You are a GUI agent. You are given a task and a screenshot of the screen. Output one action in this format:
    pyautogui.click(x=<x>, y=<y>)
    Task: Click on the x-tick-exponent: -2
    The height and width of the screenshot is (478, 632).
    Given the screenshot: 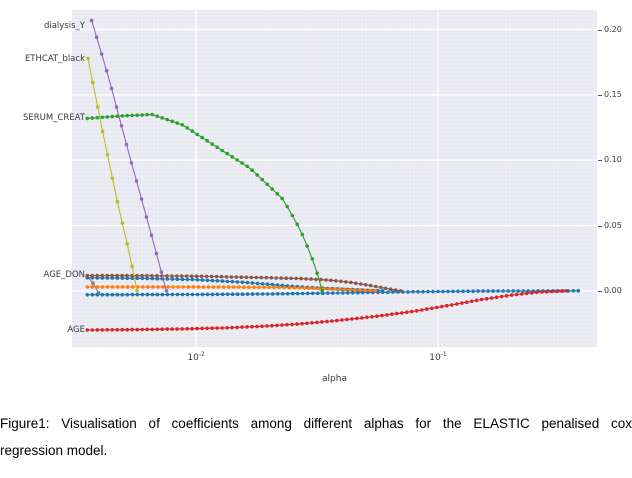 What is the action you would take?
    pyautogui.click(x=201, y=354)
    